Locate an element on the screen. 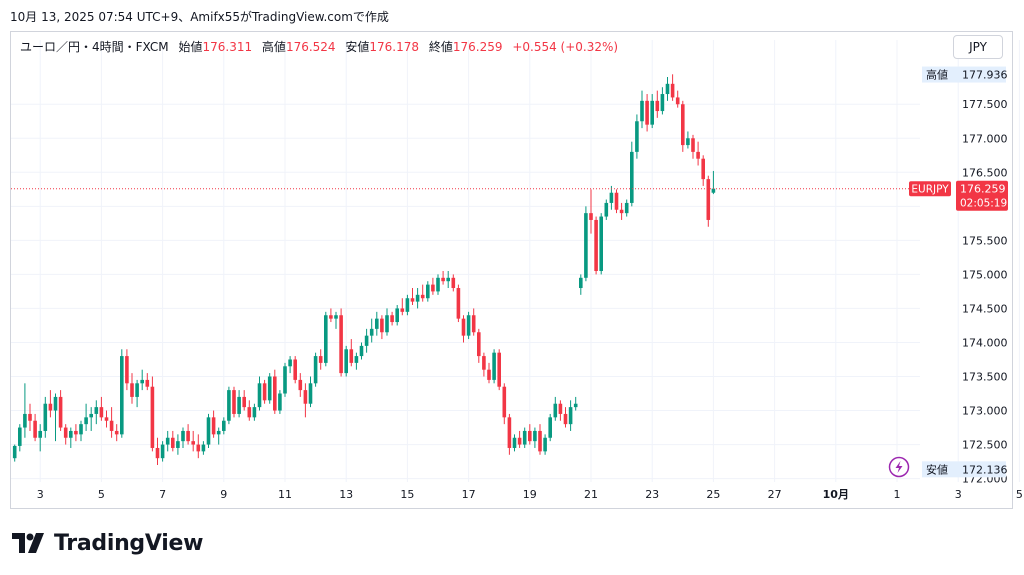 The height and width of the screenshot is (575, 1024). x-tick-label: 11 is located at coordinates (285, 494).